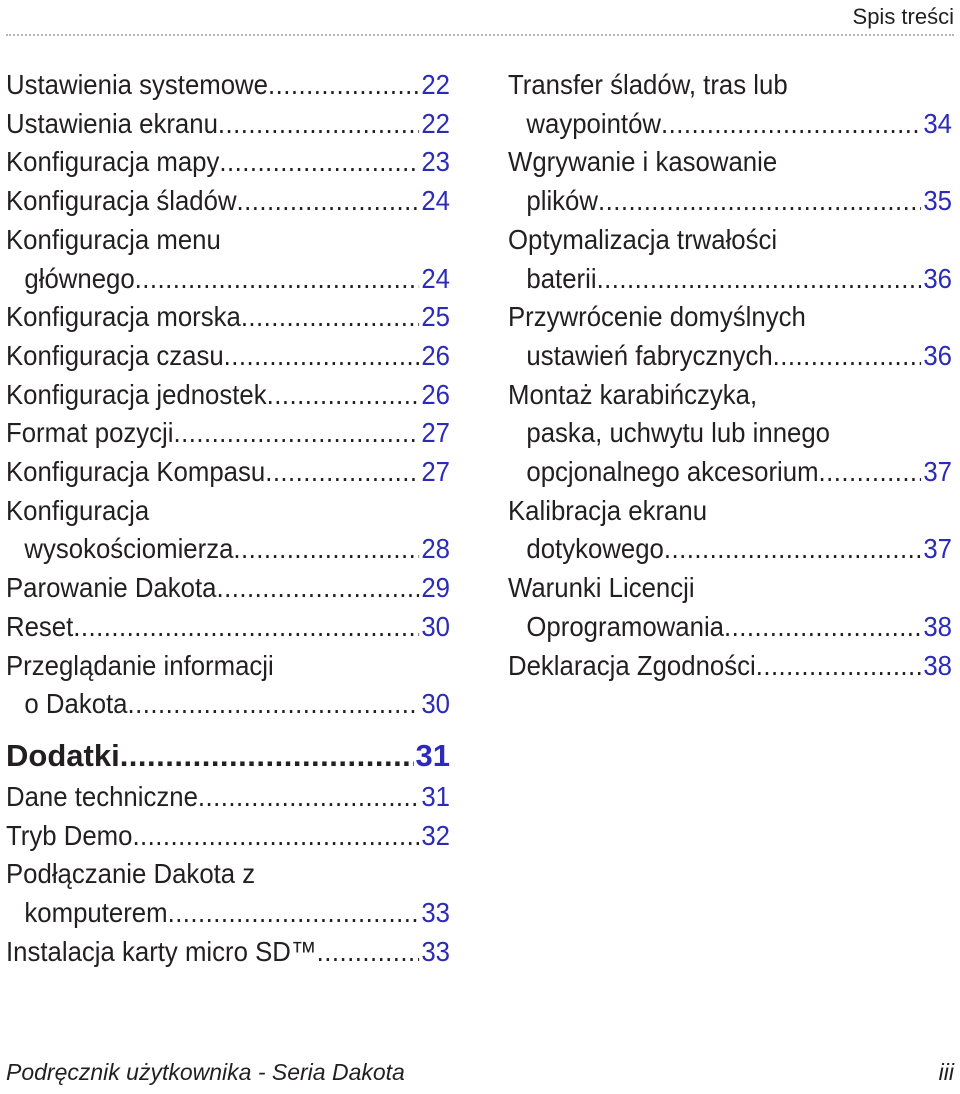  What do you see at coordinates (113, 162) in the screenshot?
I see `toc-entry-text: Konfiguracja mapy` at bounding box center [113, 162].